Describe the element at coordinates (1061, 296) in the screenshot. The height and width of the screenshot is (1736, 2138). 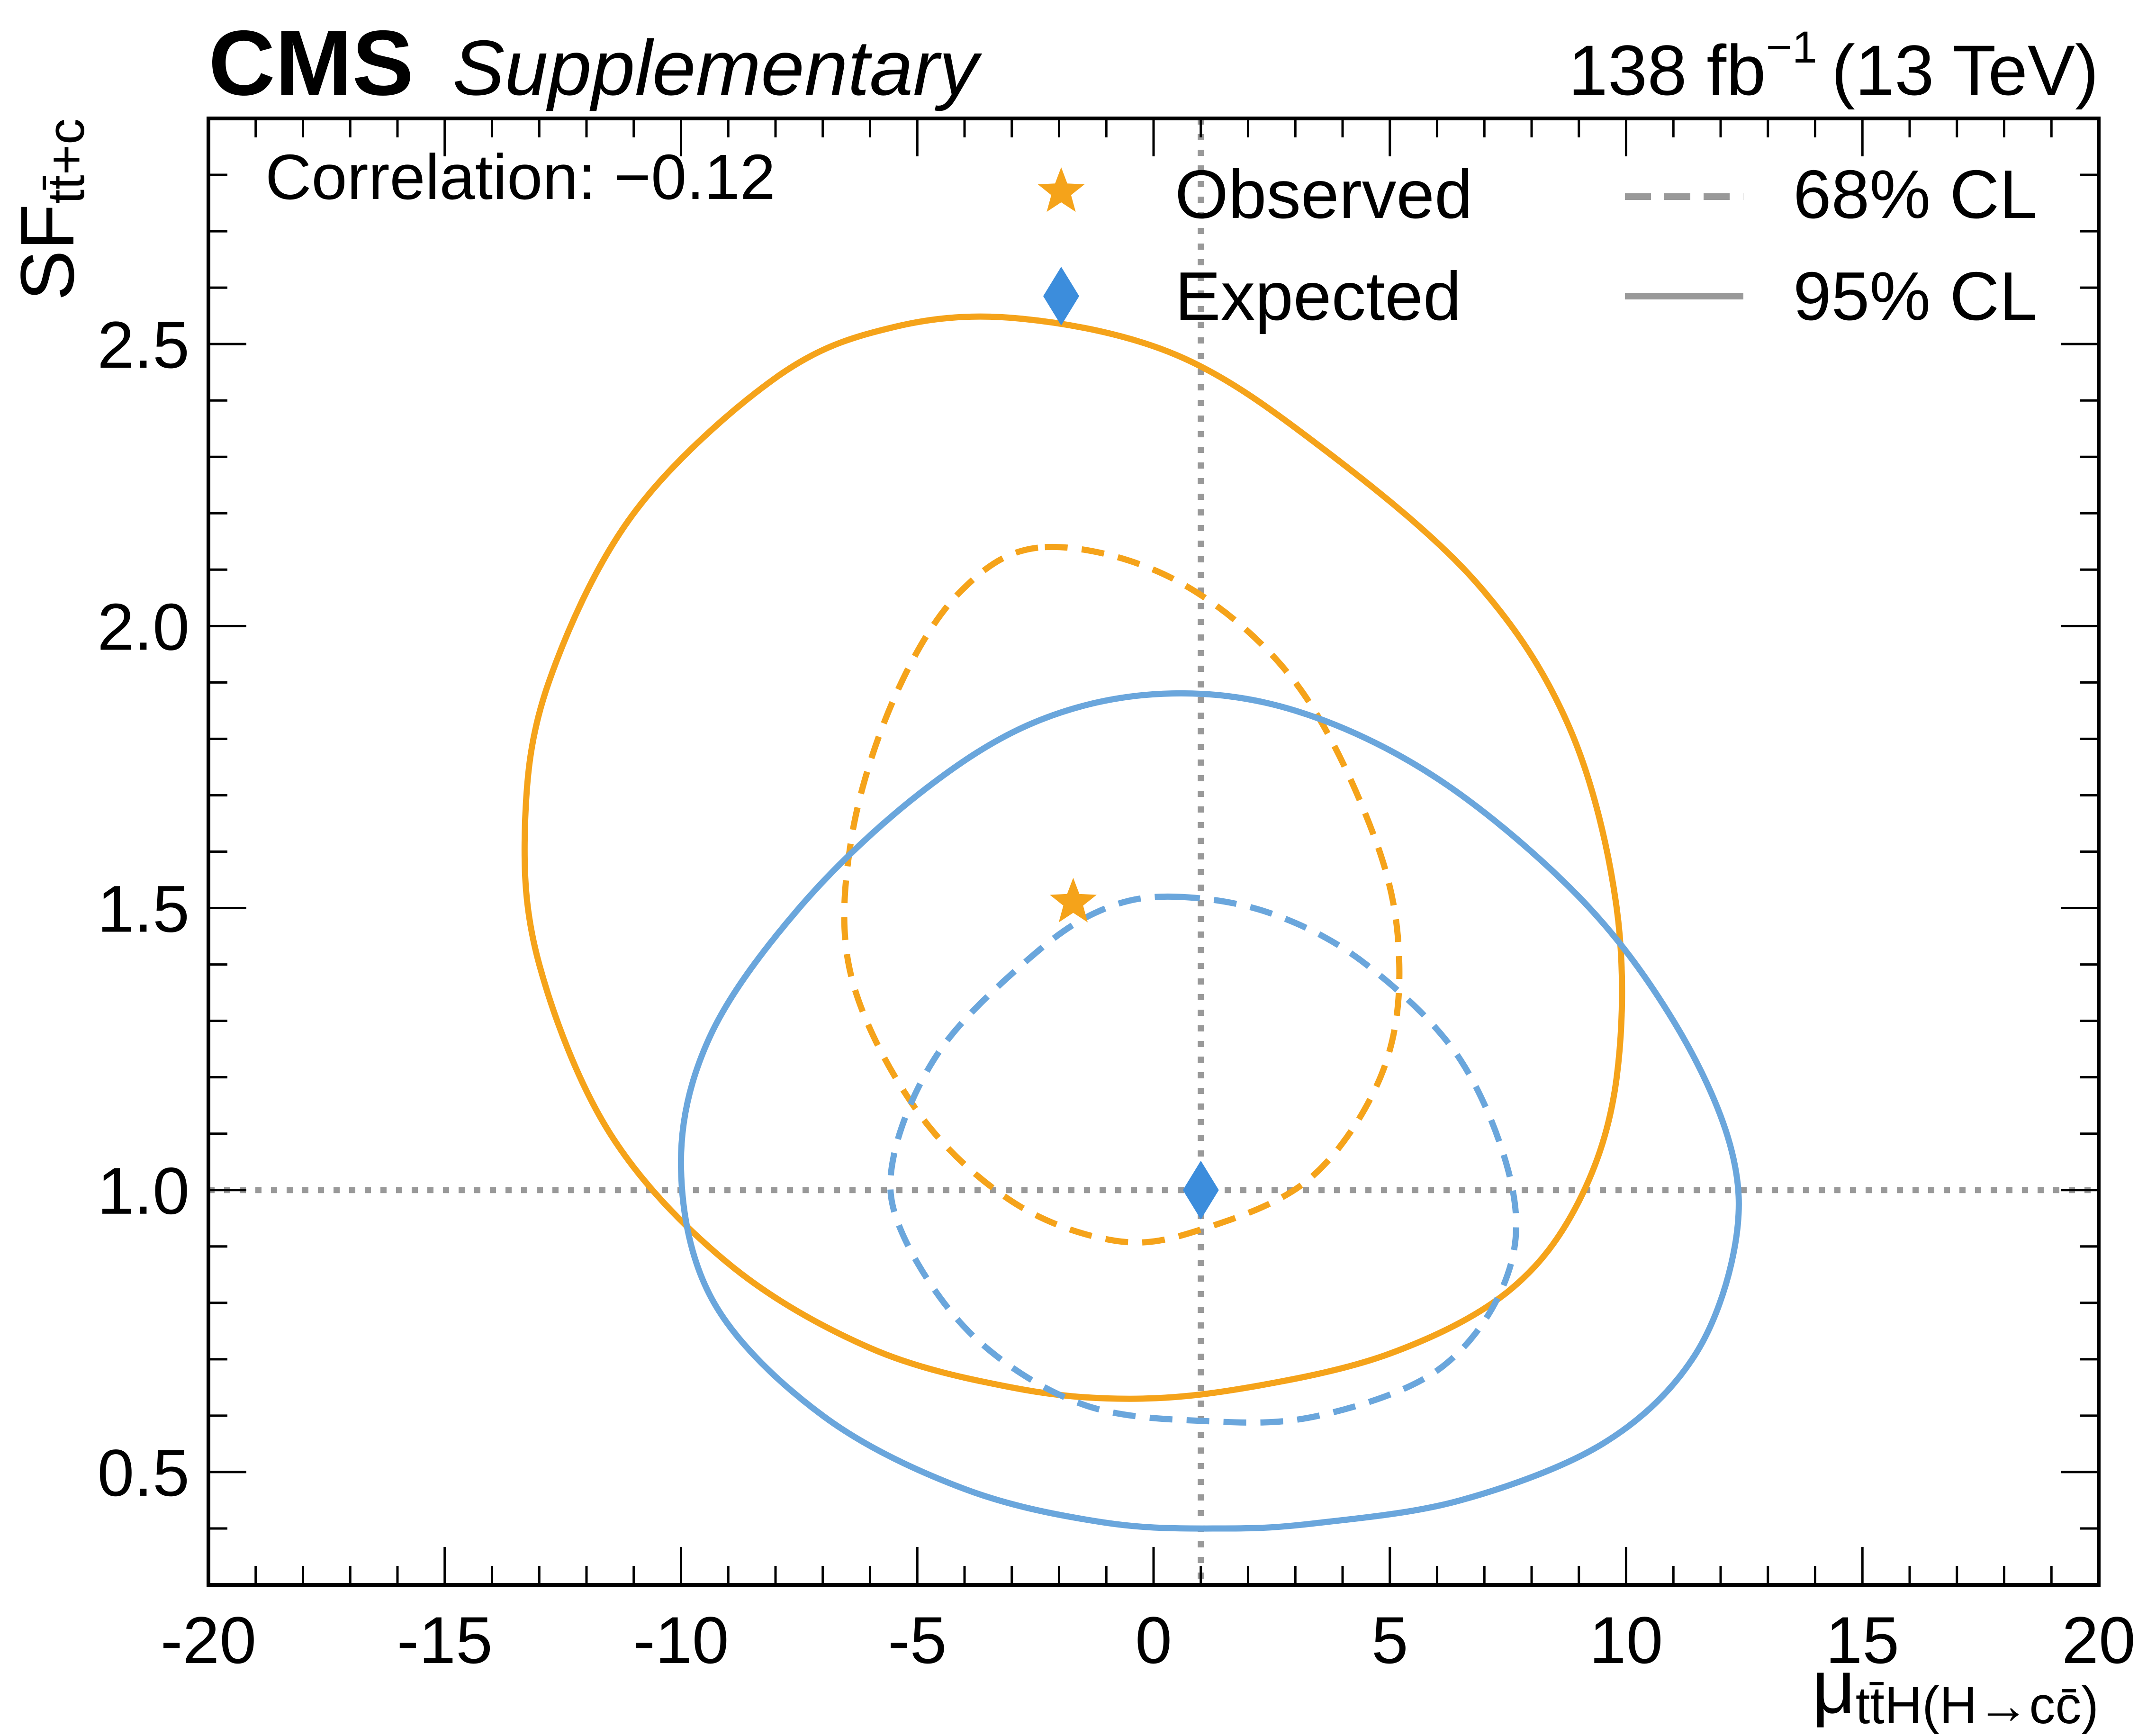
I see `legend-expected-diamond-icon` at that location.